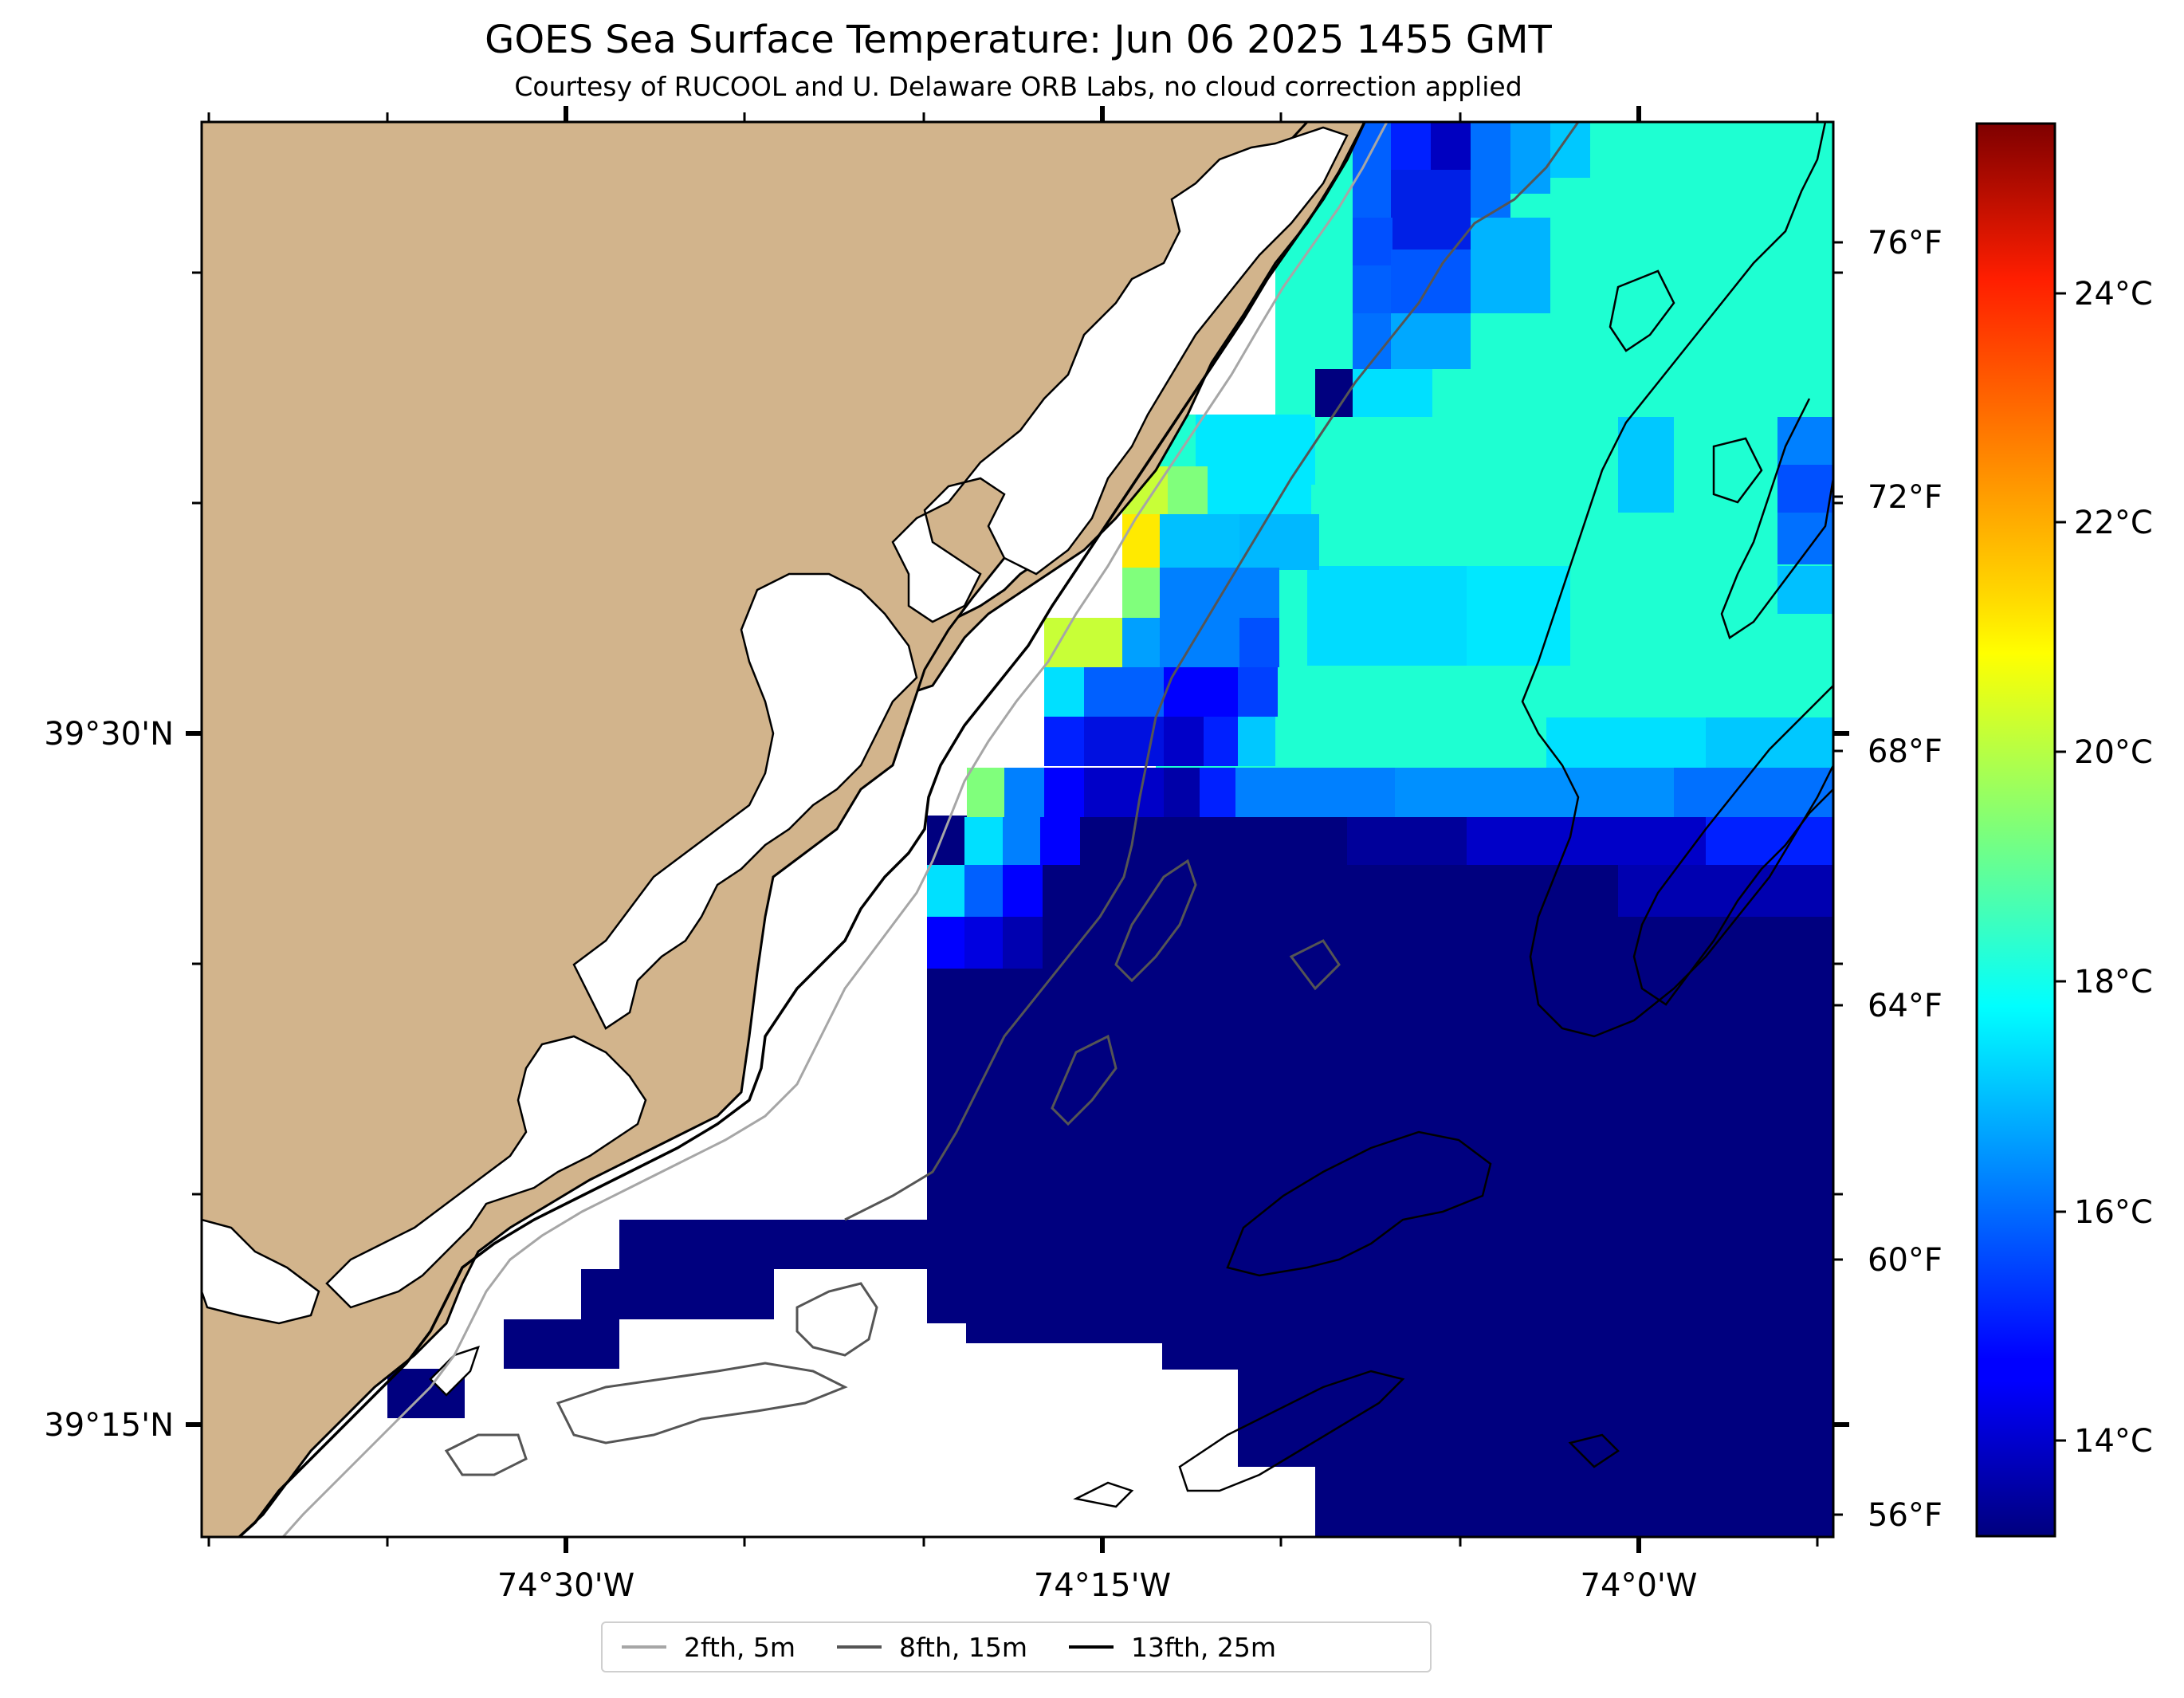 This screenshot has width=2184, height=1698. I want to click on celsius-label: 20°C, so click(2113, 753).